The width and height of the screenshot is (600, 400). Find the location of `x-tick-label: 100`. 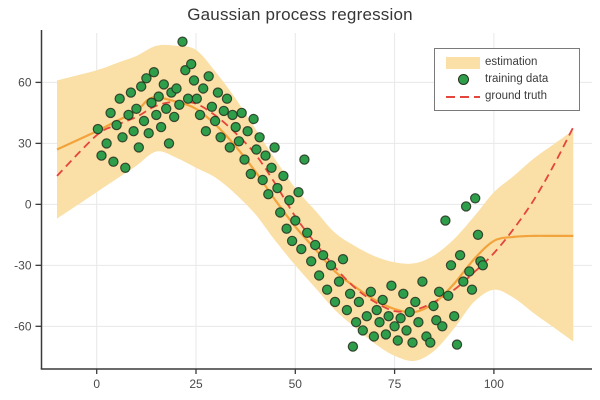

x-tick-label: 100 is located at coordinates (494, 384).